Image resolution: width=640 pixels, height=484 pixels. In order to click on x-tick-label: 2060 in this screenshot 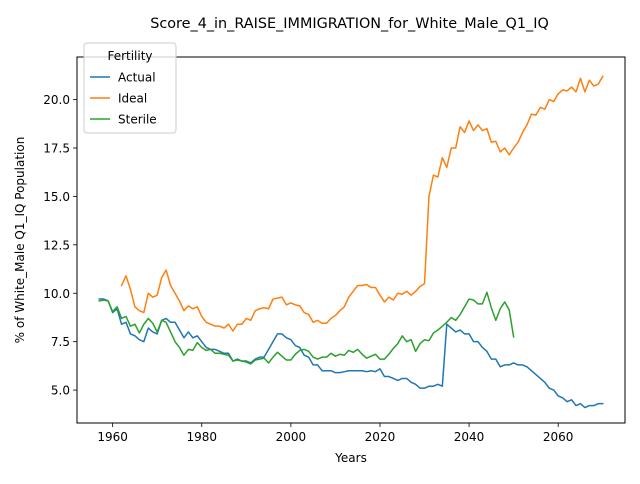, I will do `click(558, 437)`.